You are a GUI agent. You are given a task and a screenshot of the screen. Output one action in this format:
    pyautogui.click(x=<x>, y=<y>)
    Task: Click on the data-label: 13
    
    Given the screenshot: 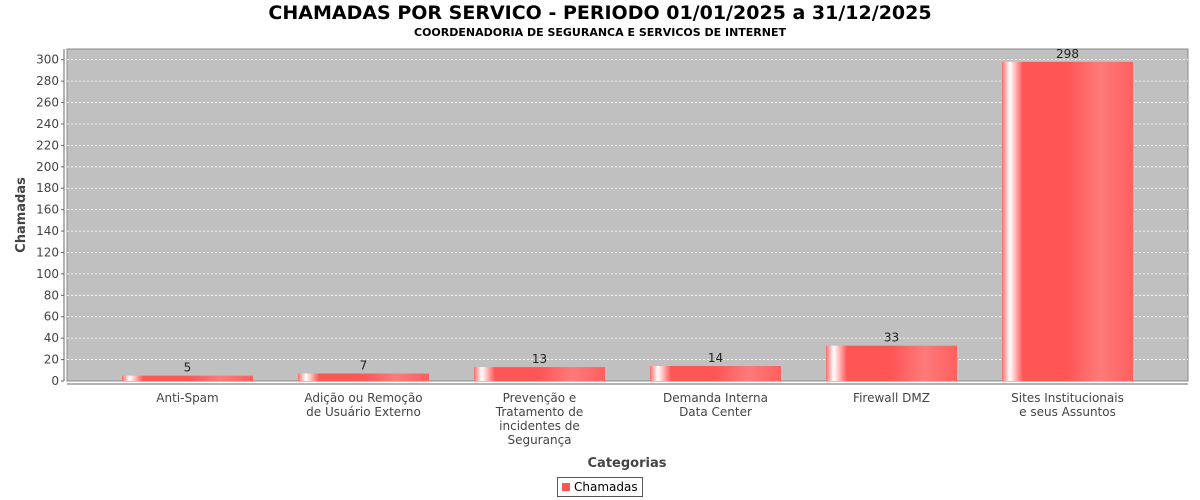 What is the action you would take?
    pyautogui.click(x=539, y=359)
    